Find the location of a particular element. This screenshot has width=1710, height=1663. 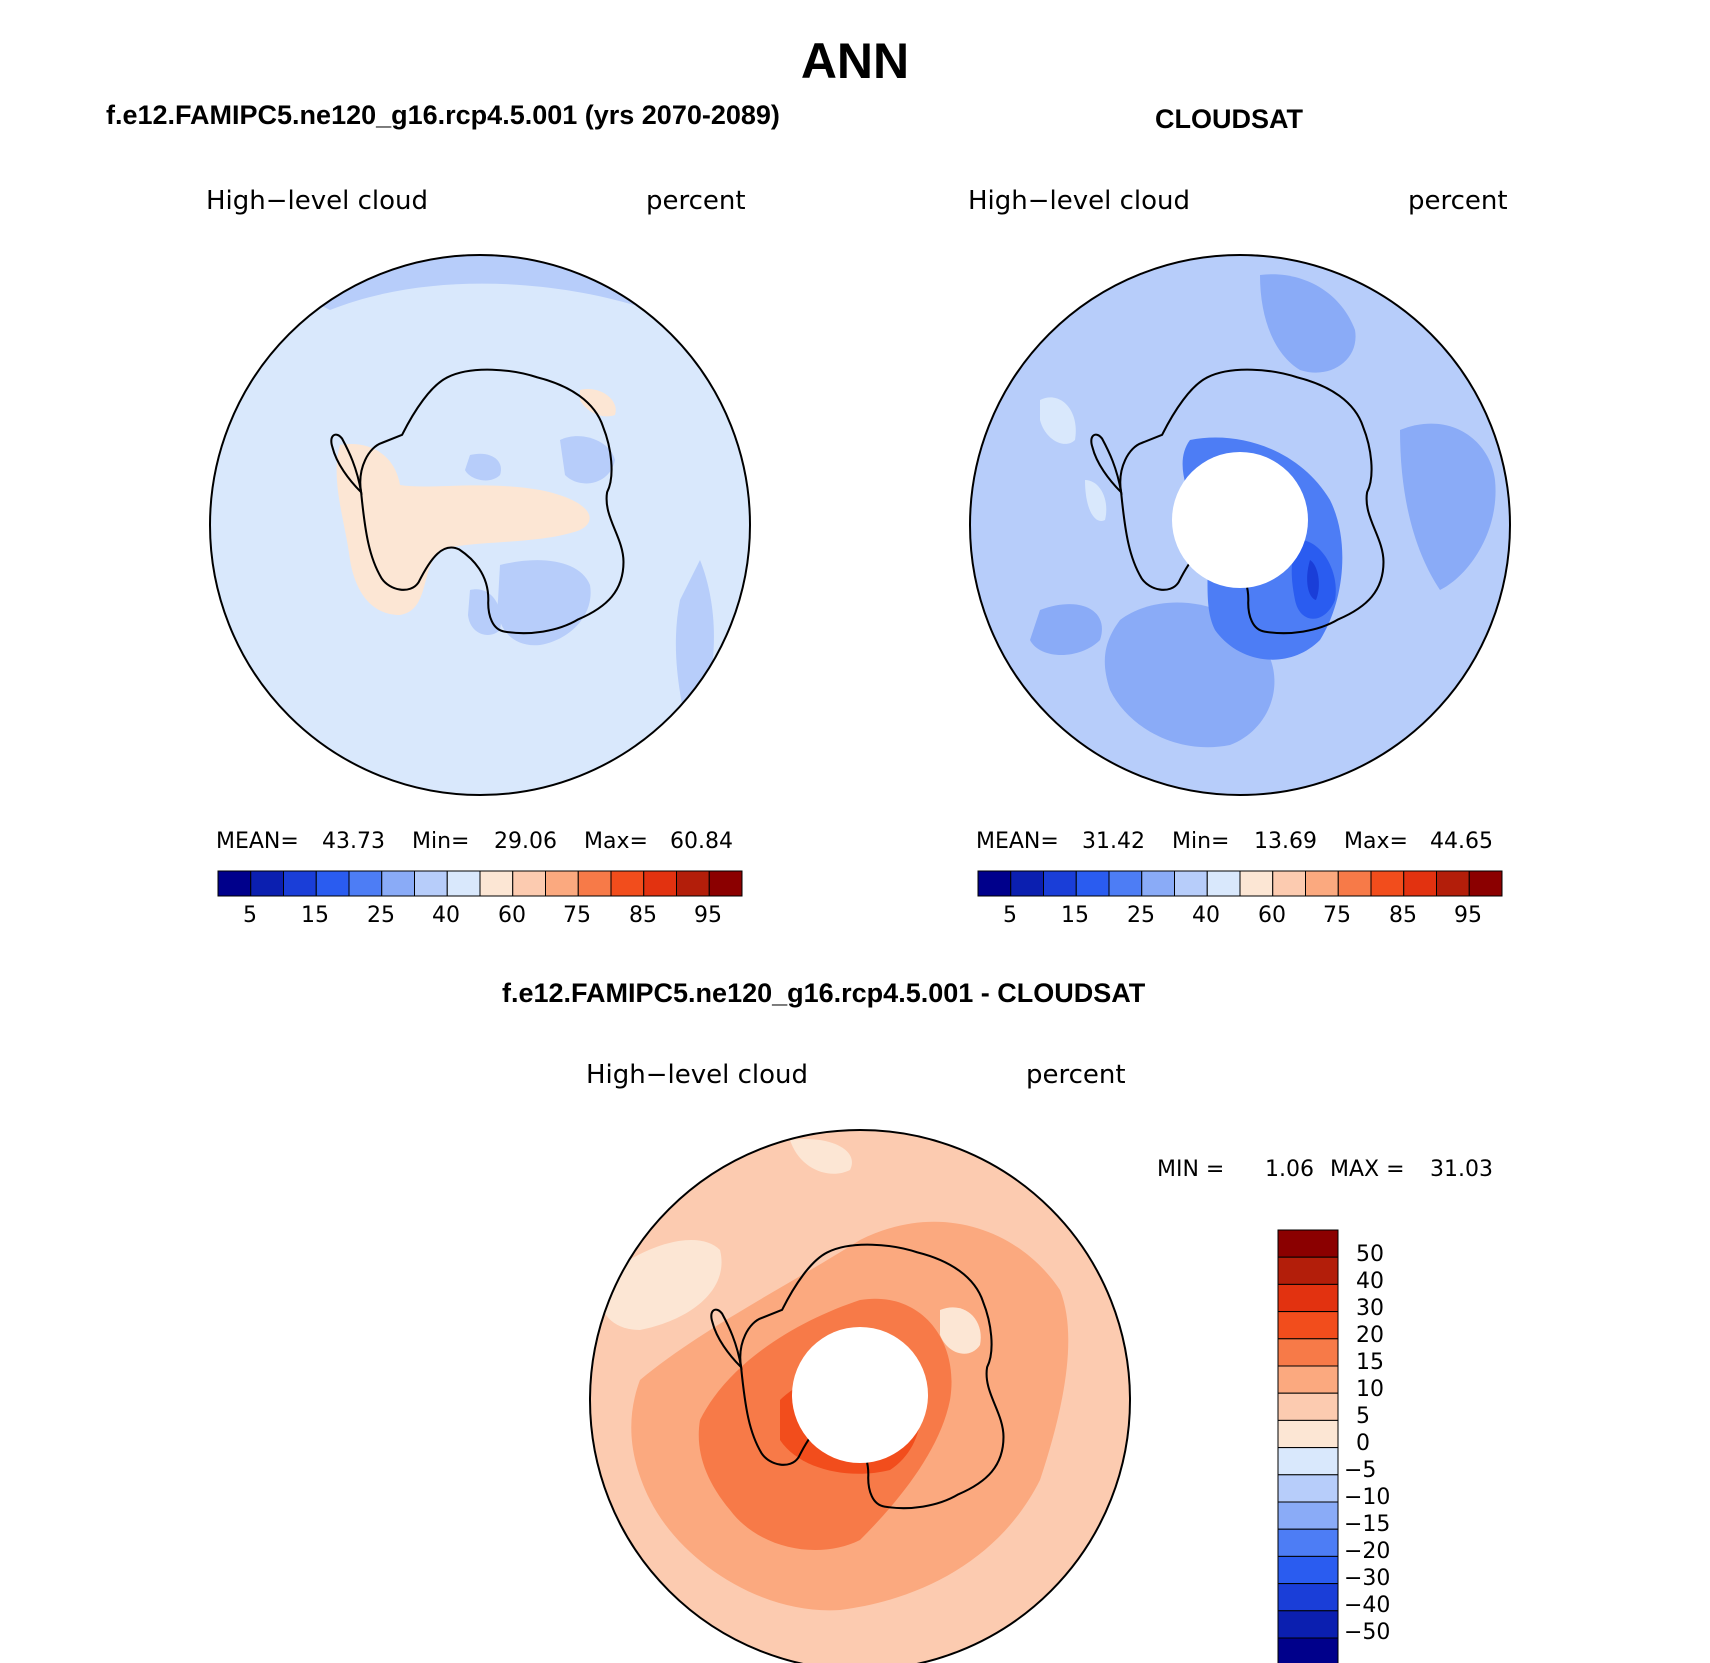

panel1-units-label: percent is located at coordinates (696, 201).